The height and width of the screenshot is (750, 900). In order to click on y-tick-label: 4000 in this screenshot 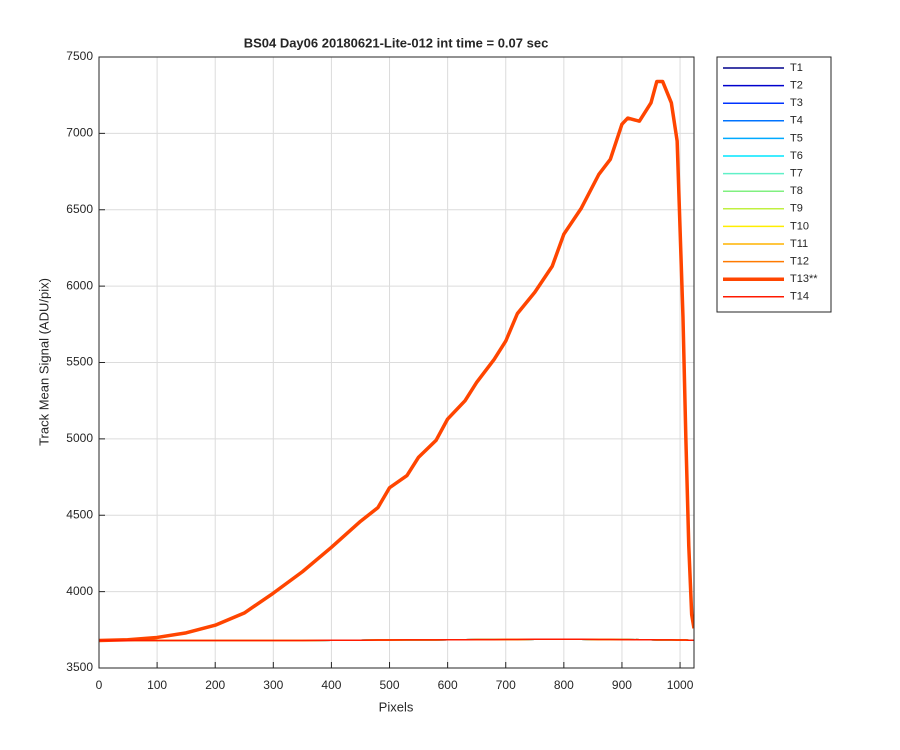, I will do `click(79, 591)`.